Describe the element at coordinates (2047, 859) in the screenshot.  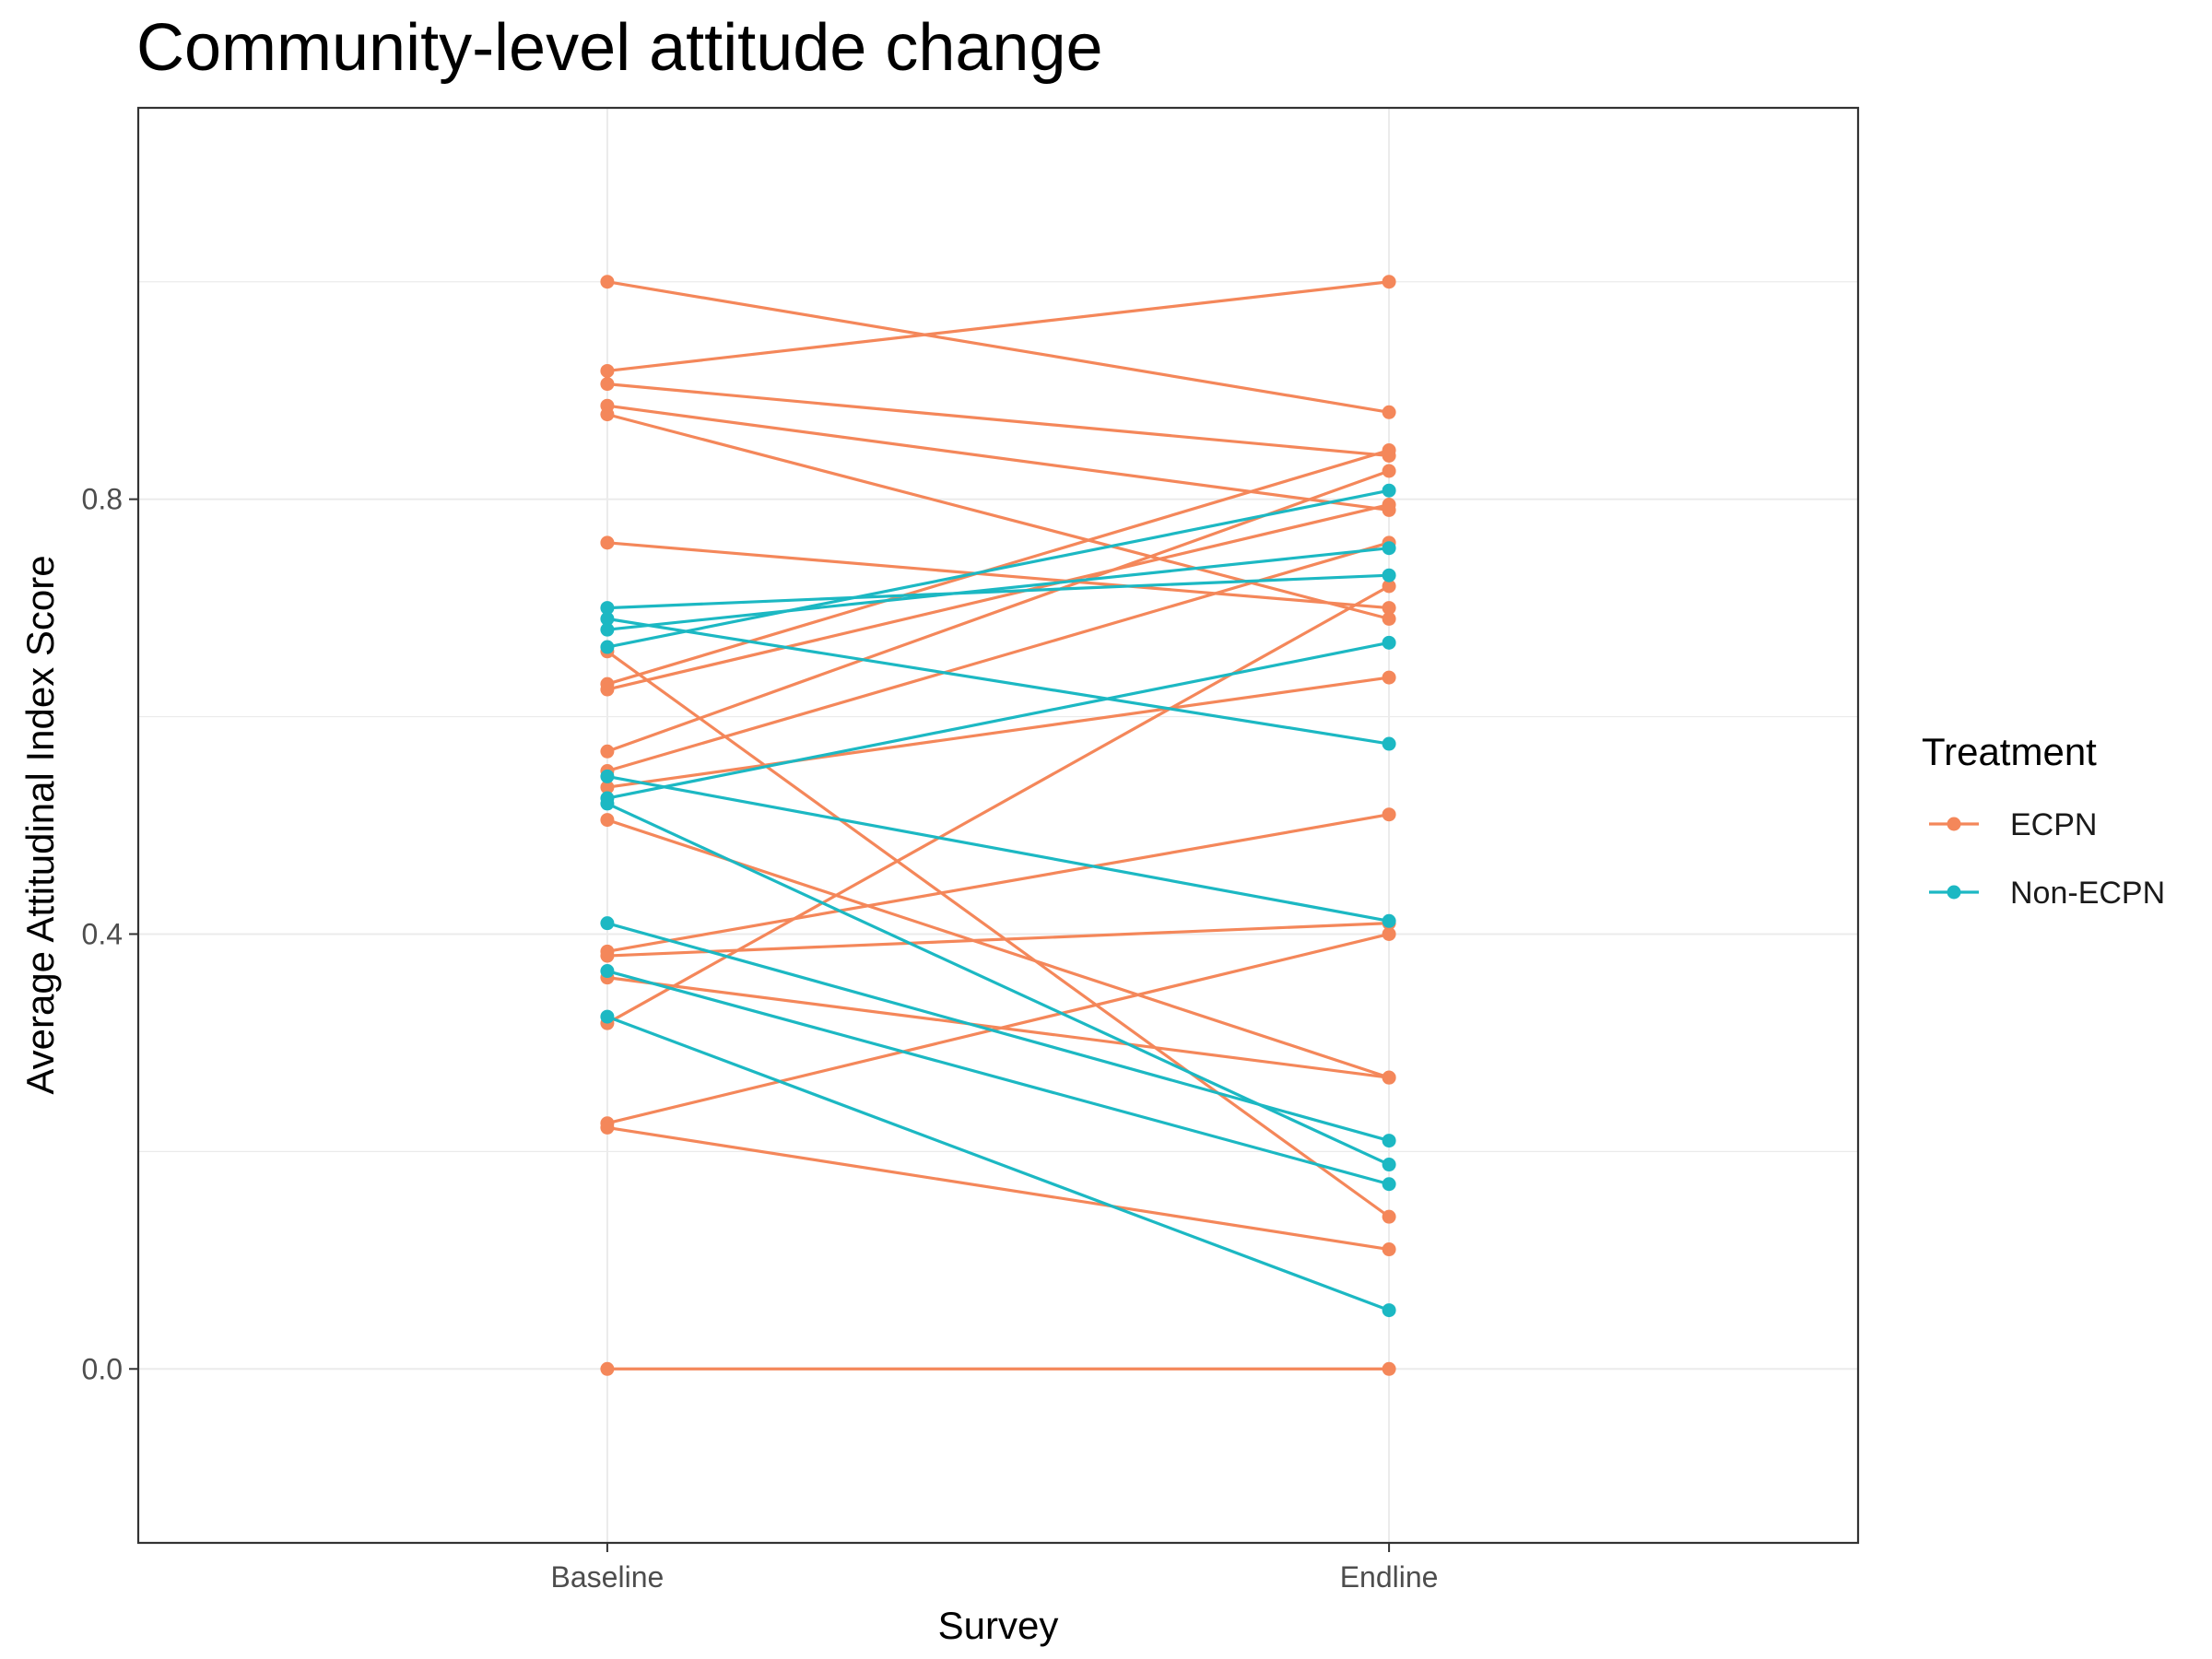
I see `legend-entries: ECPN Non-ECPN` at that location.